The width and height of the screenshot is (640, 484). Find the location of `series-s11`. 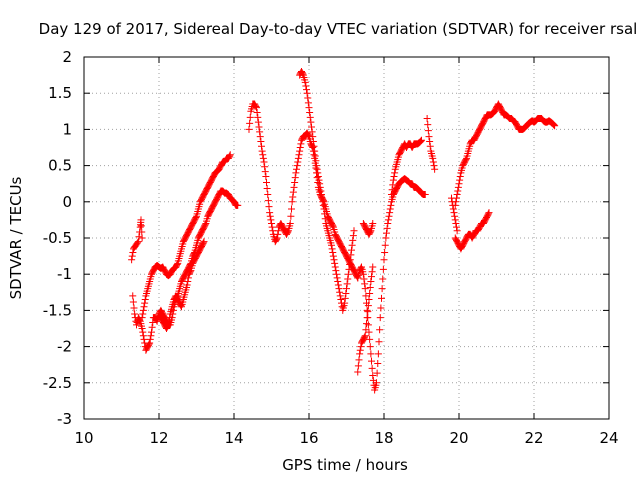

series-s11 is located at coordinates (406, 167).